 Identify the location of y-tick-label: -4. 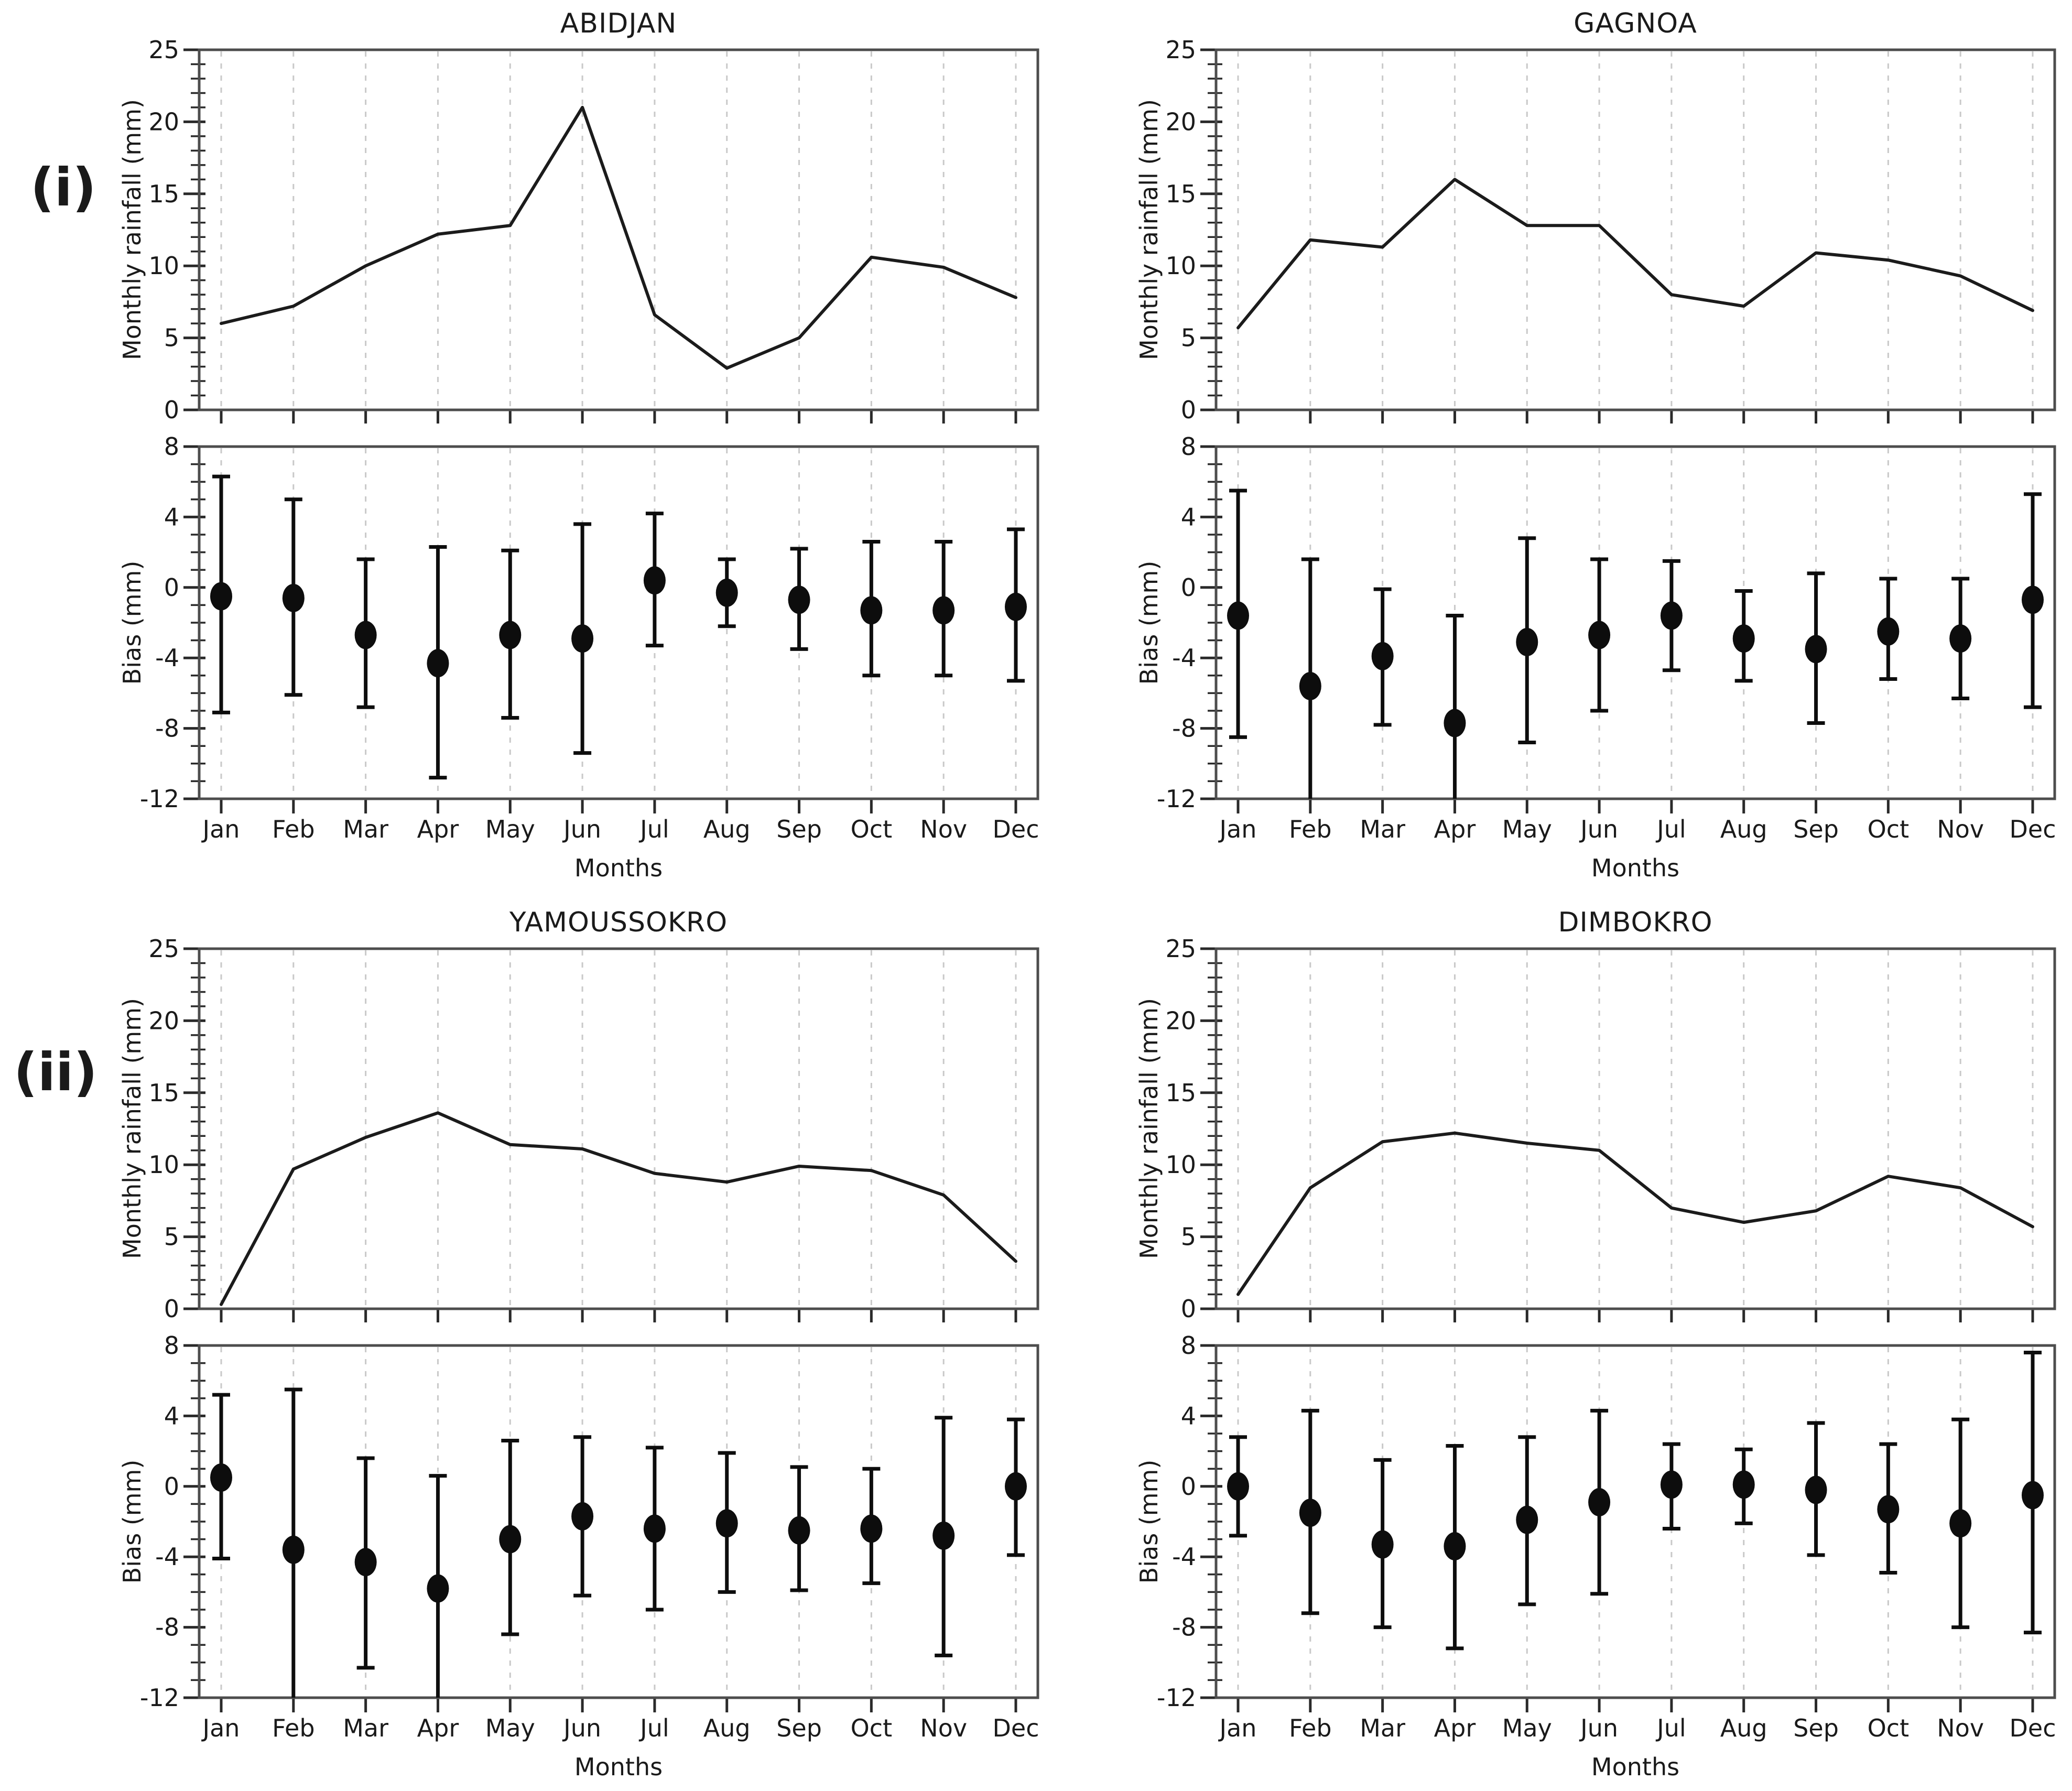
(1184, 1557).